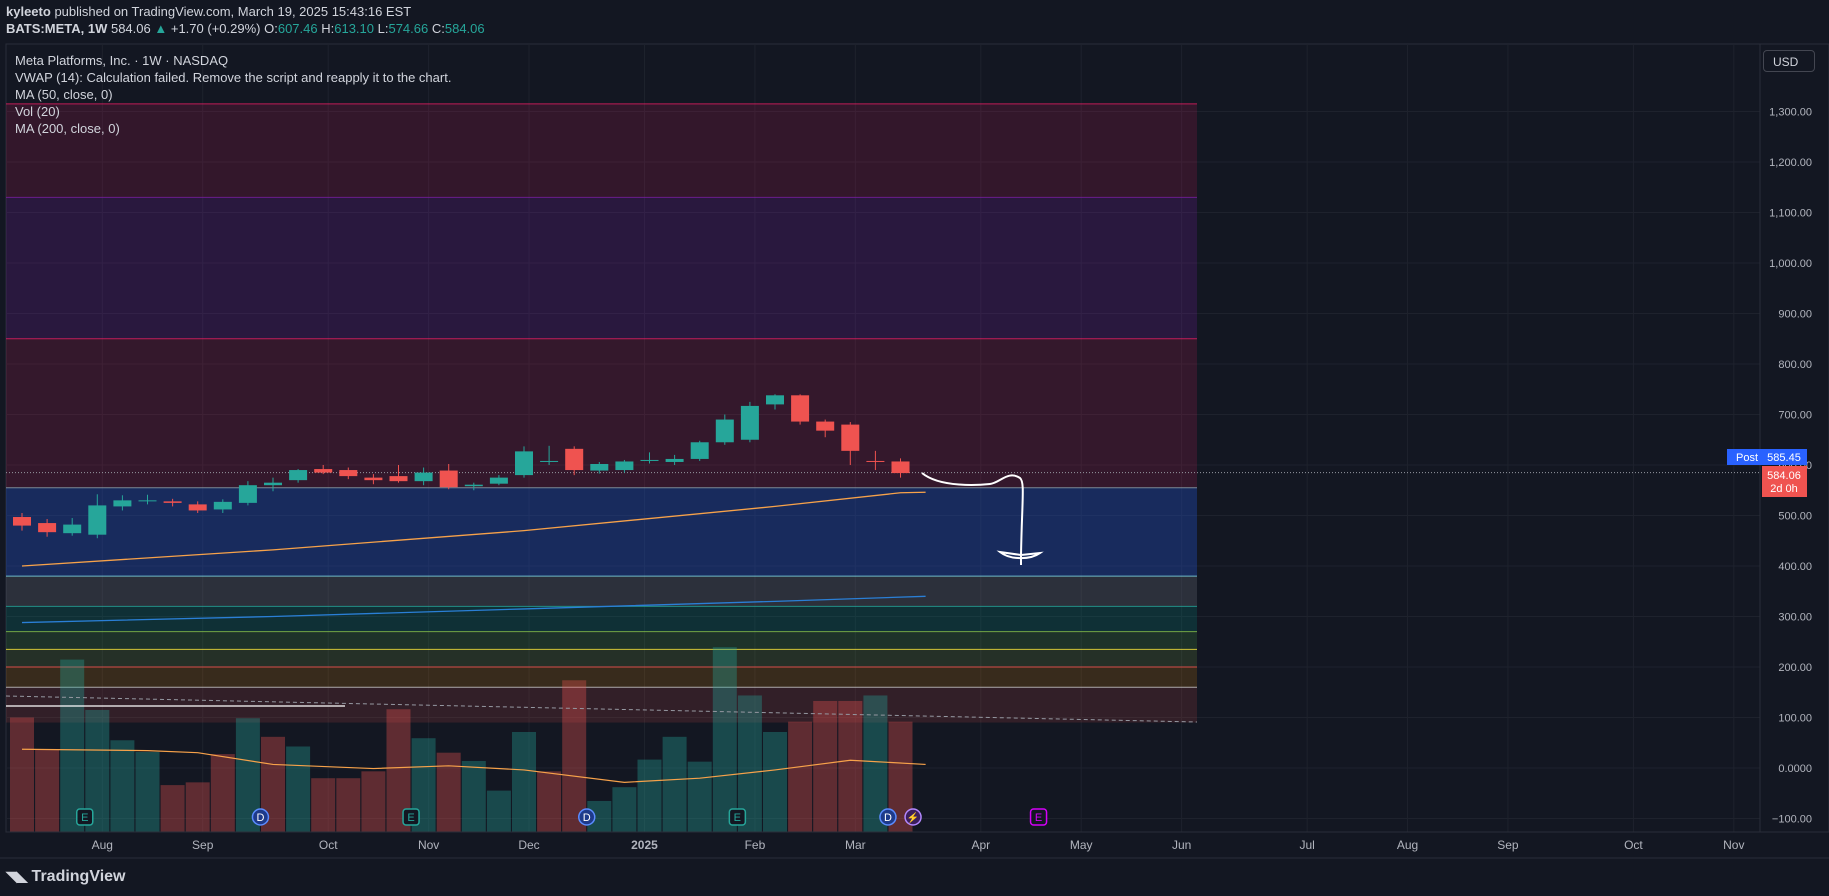  I want to click on ma50-line, so click(473, 529).